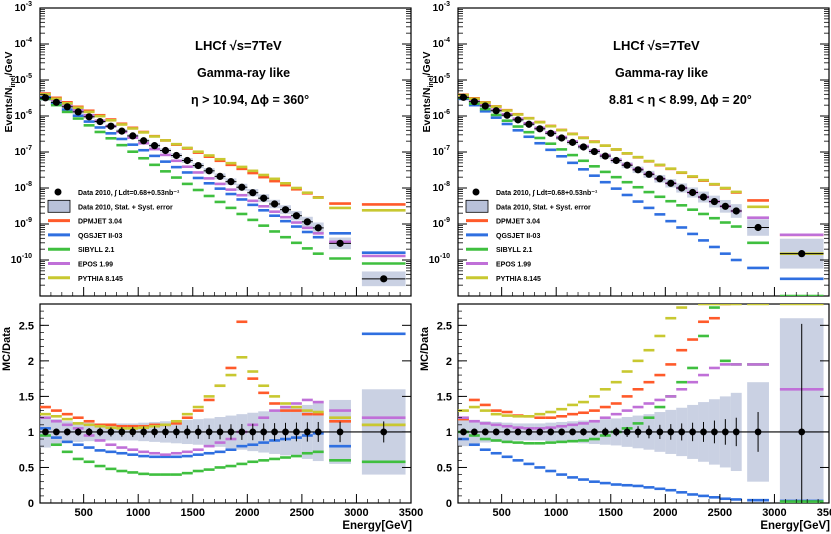 The image size is (831, 534). I want to click on legend-marker-data, so click(476, 192).